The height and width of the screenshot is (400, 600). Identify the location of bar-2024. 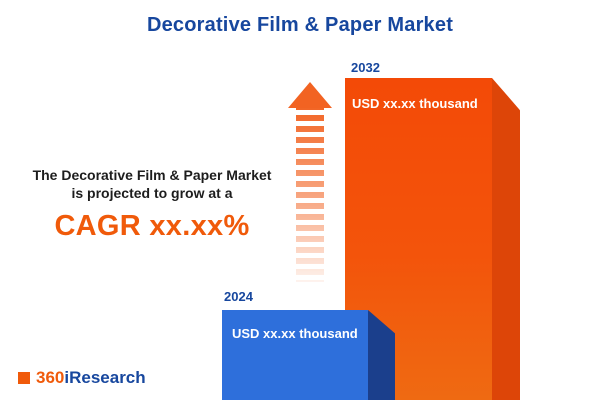
(295, 355).